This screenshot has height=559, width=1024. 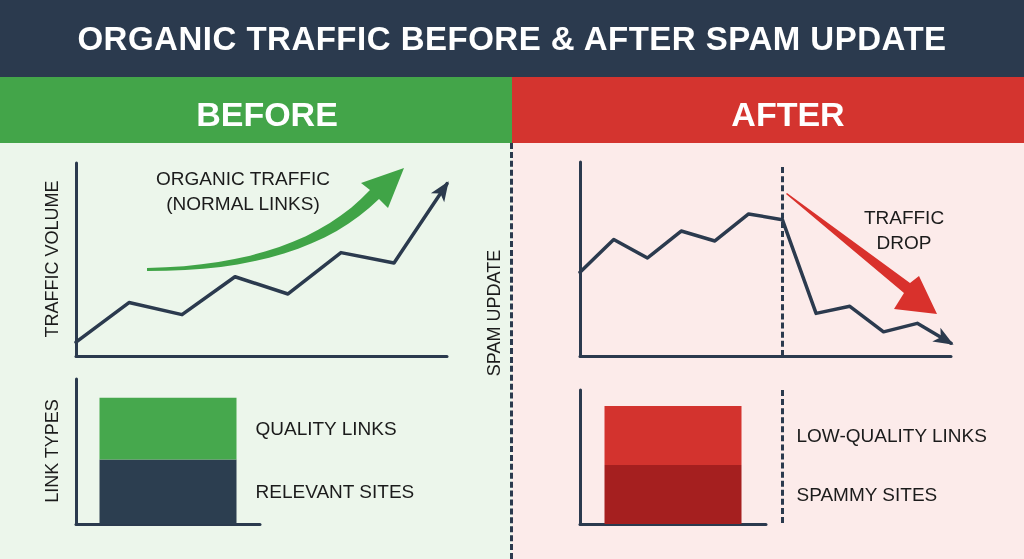 I want to click on text: SPAMMY SITES, so click(x=867, y=495).